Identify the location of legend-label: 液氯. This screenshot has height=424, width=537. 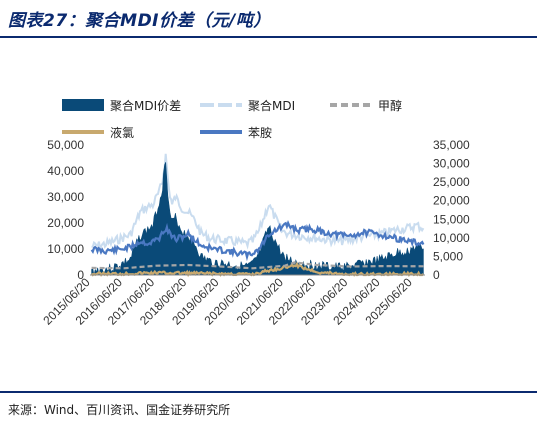
(122, 132).